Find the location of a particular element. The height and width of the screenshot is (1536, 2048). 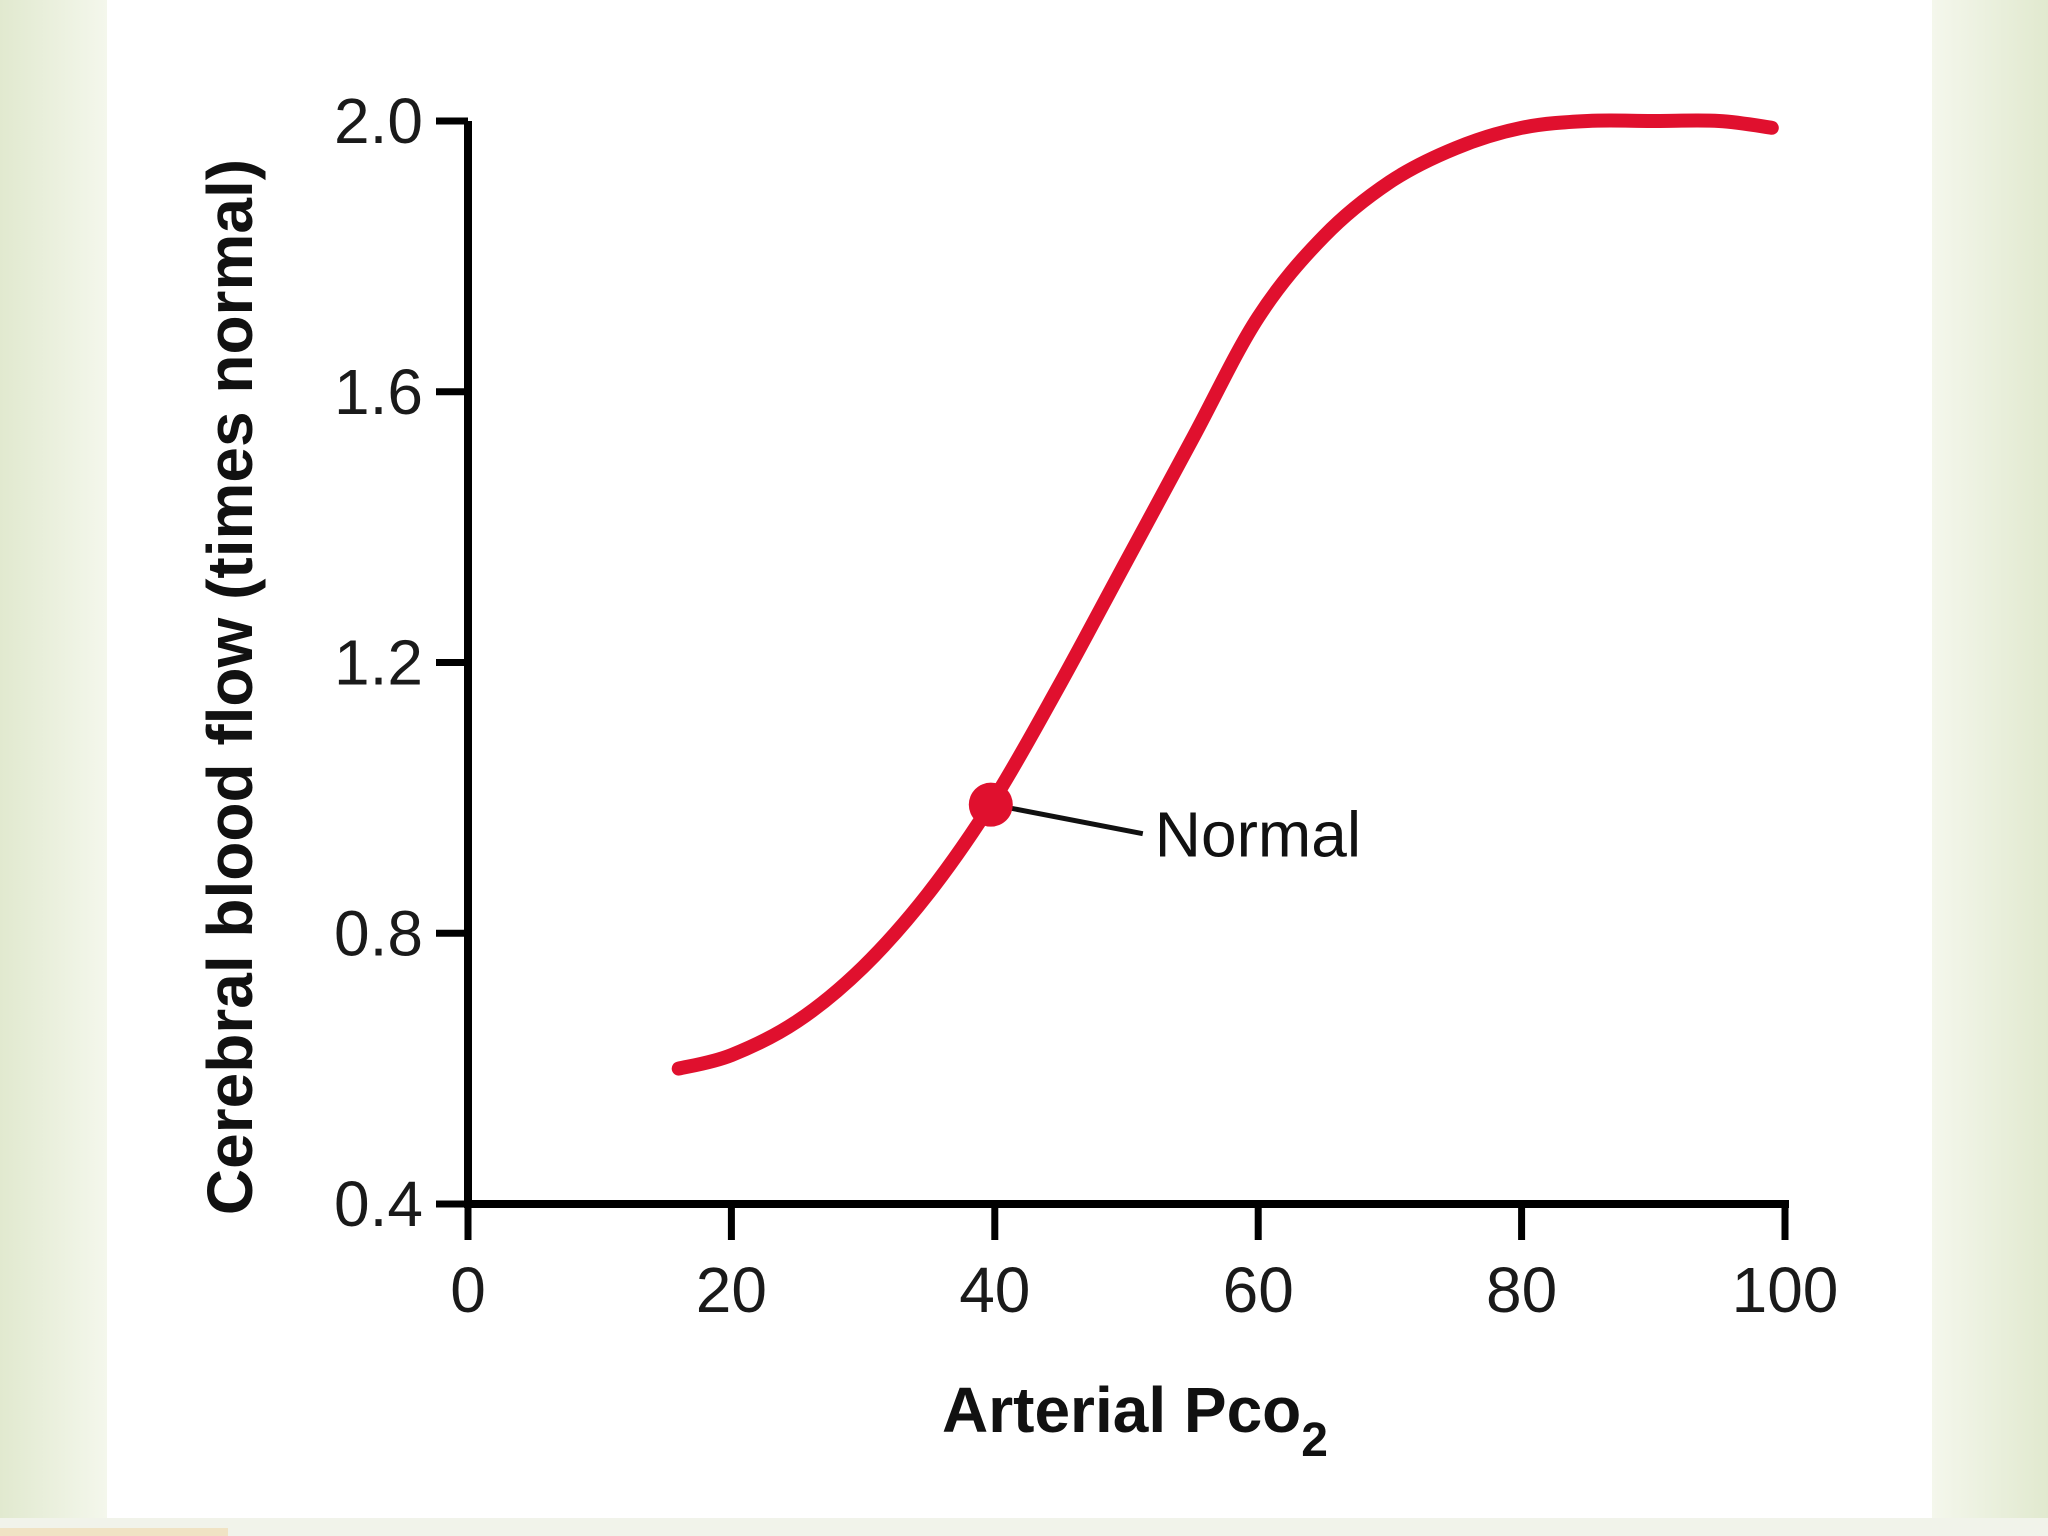

chart-annotations: Normal is located at coordinates (1164, 826).